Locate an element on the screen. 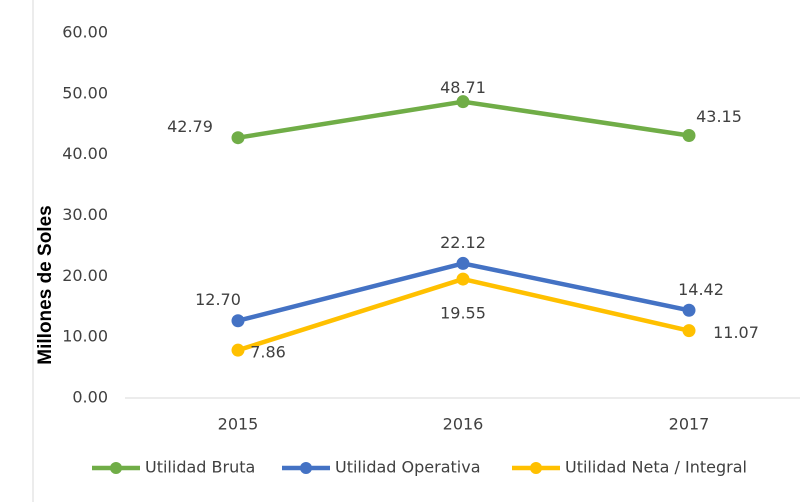 The image size is (808, 502). y-tick-label: 50.00 is located at coordinates (85, 92).